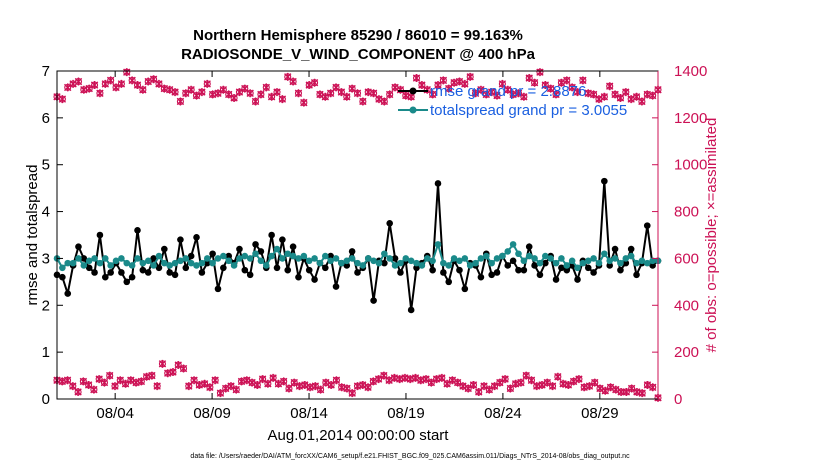 The image size is (830, 470). I want to click on y-right-tick-label: 1200, so click(690, 118).